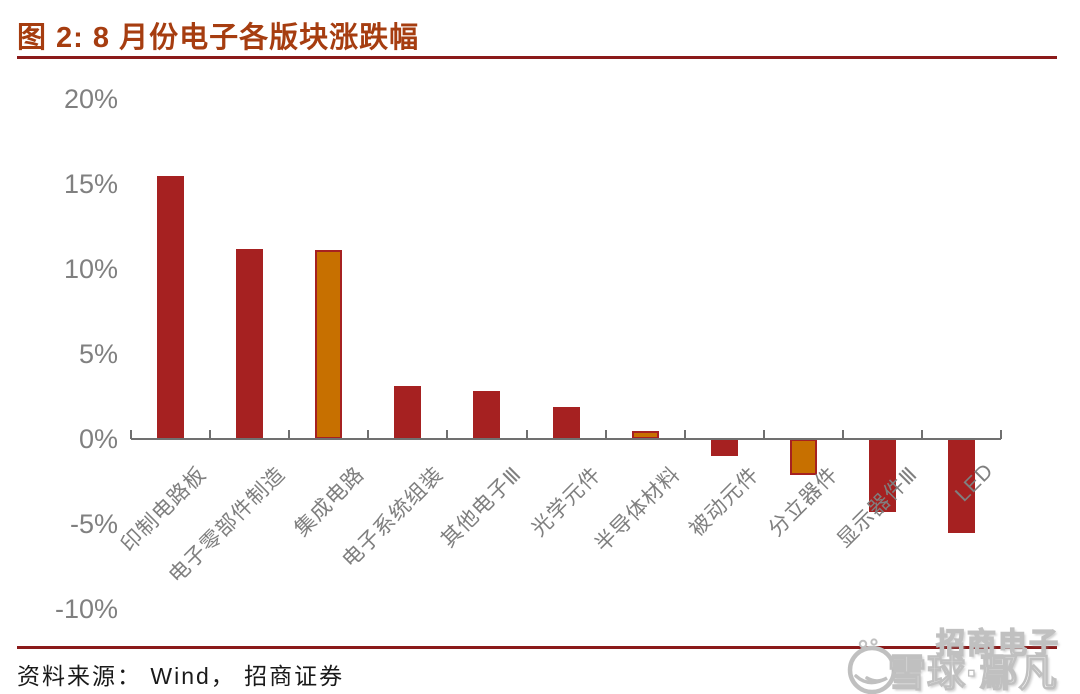 Image resolution: width=1080 pixels, height=694 pixels. What do you see at coordinates (90, 269) in the screenshot?
I see `y-axis-tick-label: 10%` at bounding box center [90, 269].